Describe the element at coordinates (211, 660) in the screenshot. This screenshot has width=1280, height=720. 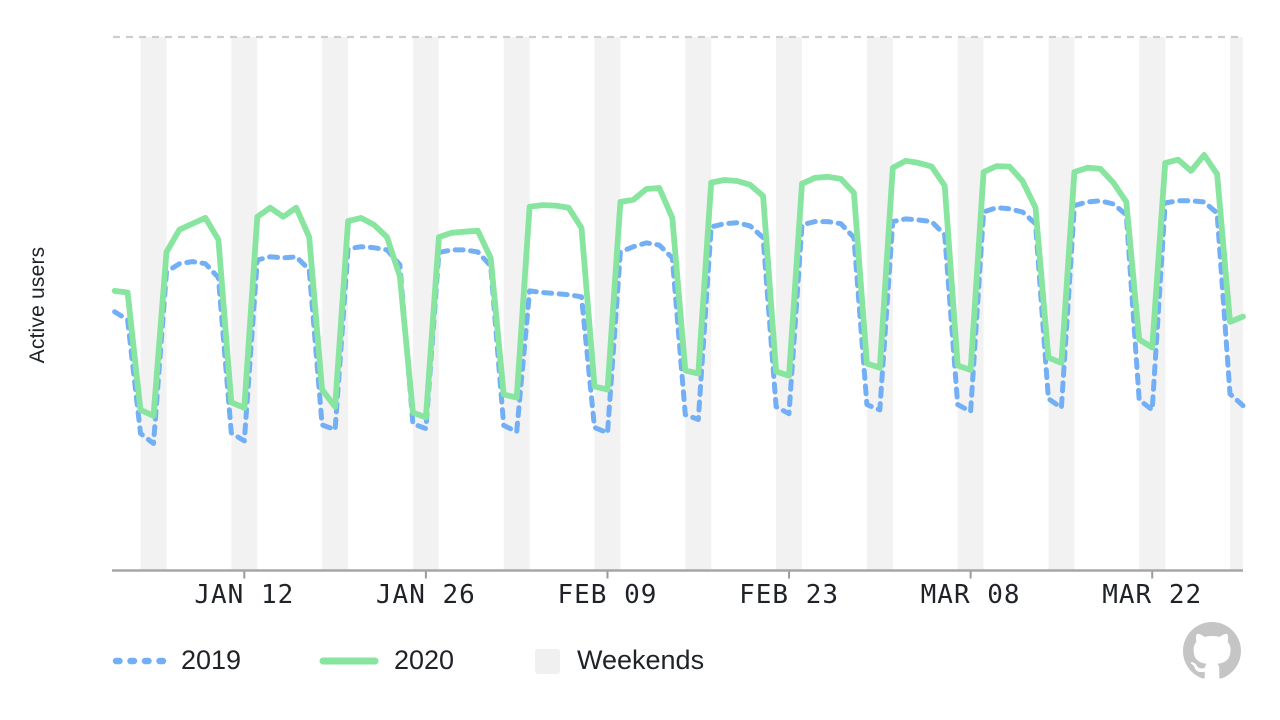
I see `legend-2019-label: 2019` at that location.